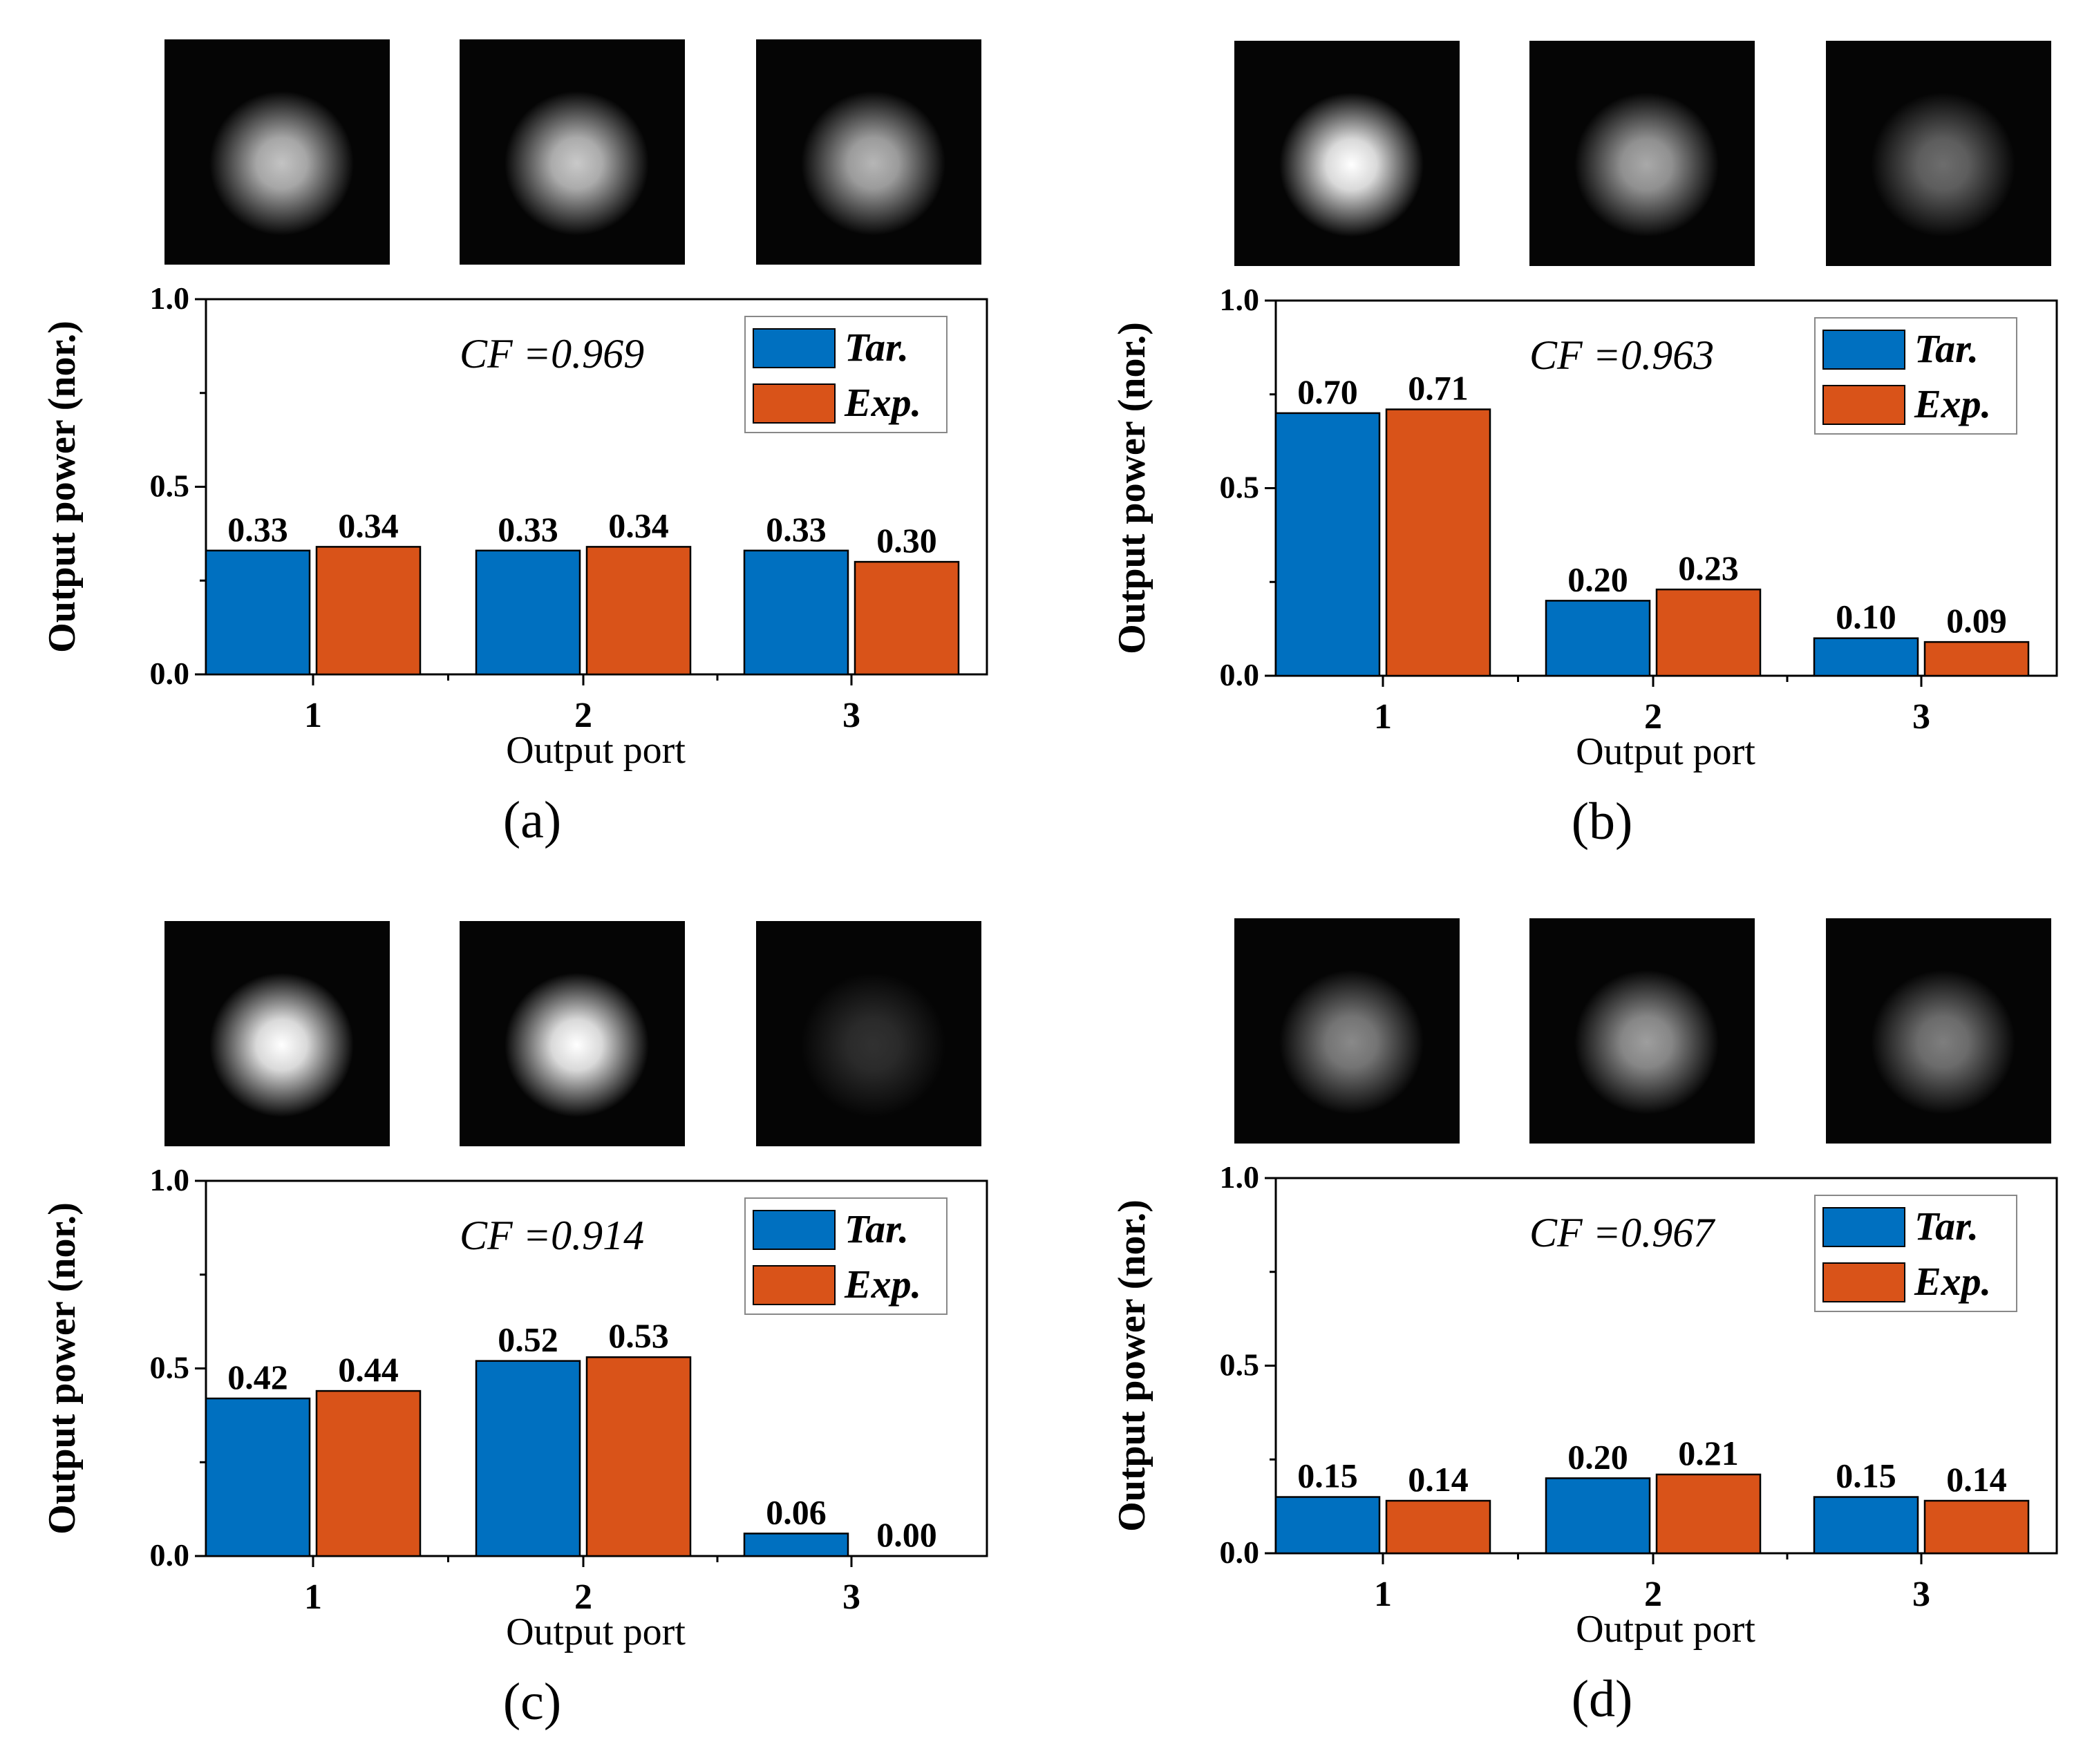 Image resolution: width=2092 pixels, height=1764 pixels. I want to click on bar-value-label: 0.70, so click(1327, 391).